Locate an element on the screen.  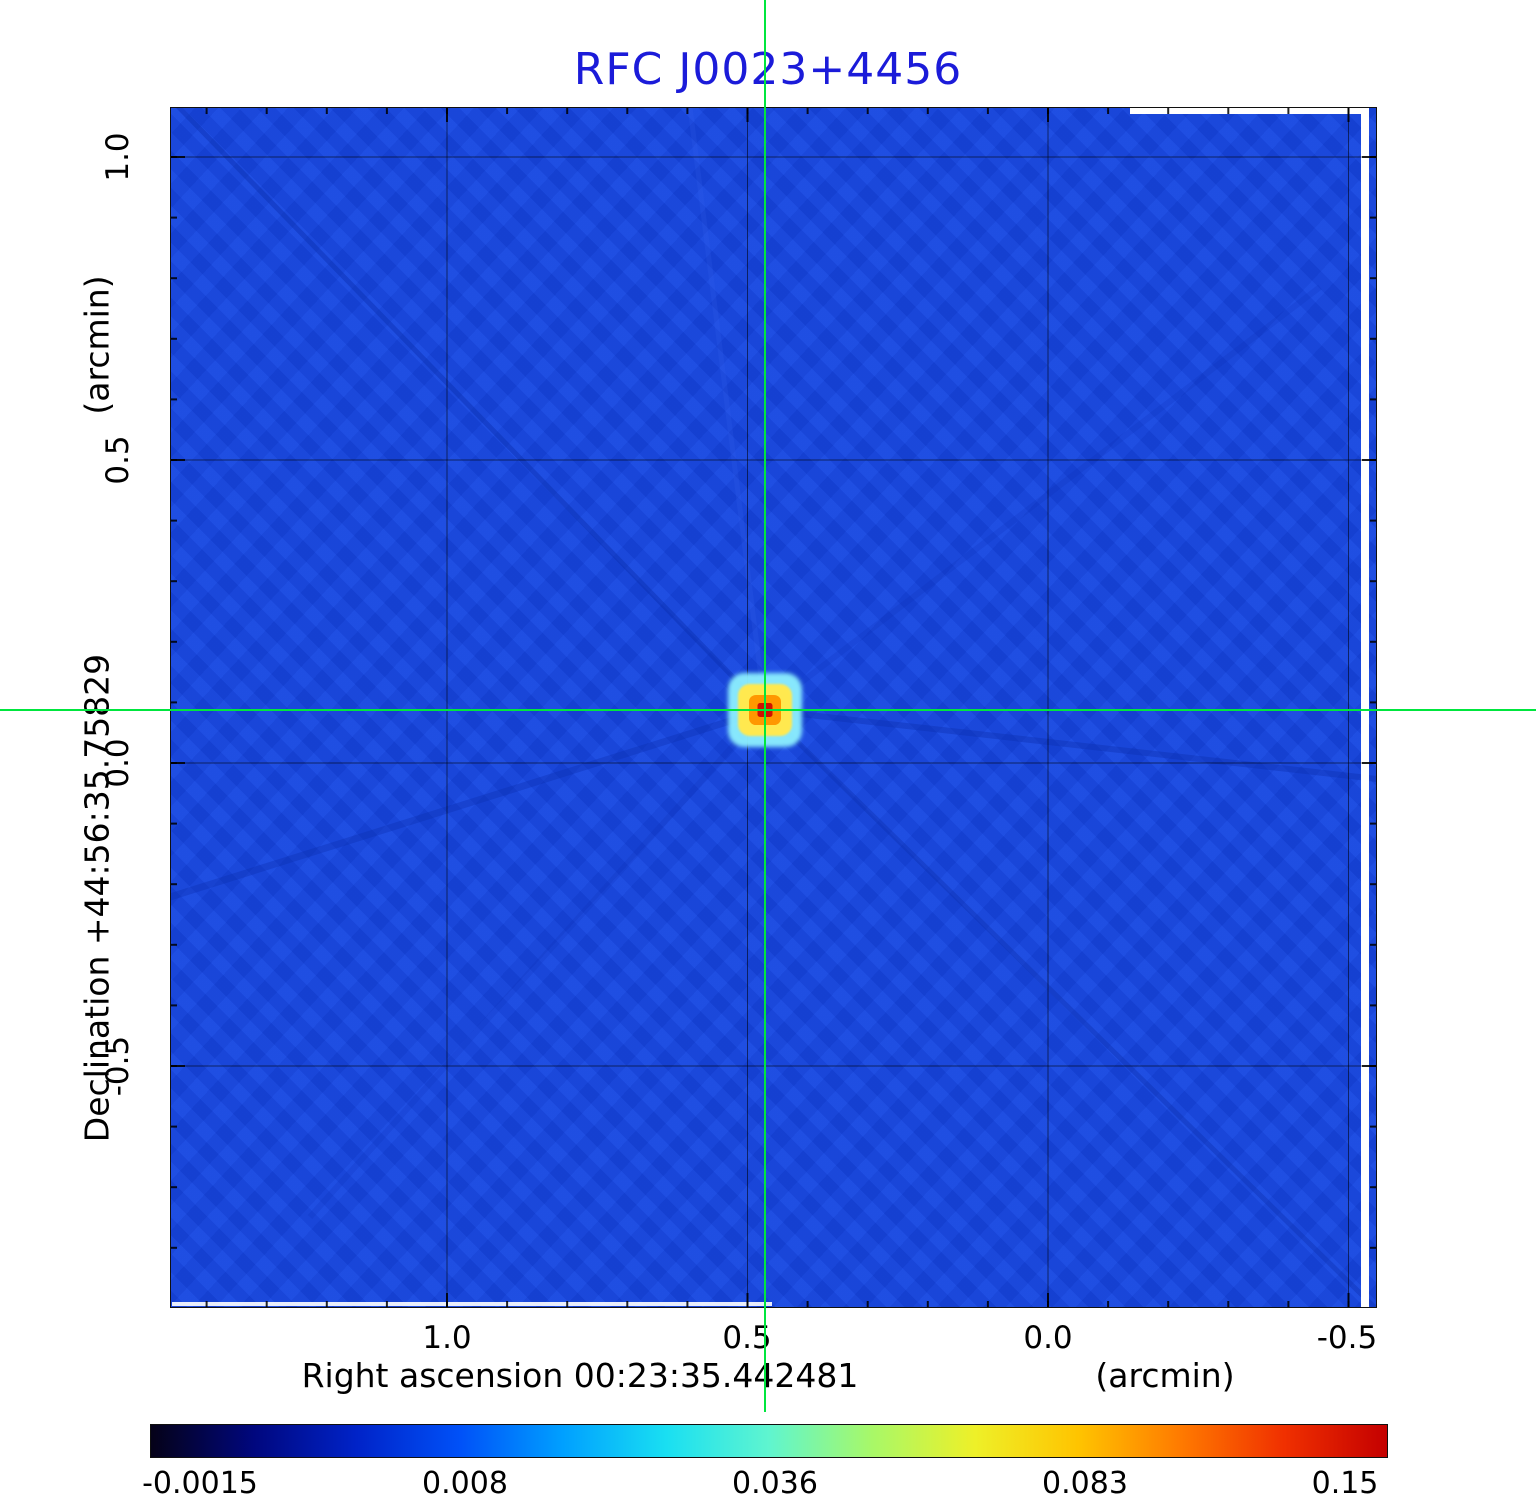
crosshair-vertical is located at coordinates (765, 706).